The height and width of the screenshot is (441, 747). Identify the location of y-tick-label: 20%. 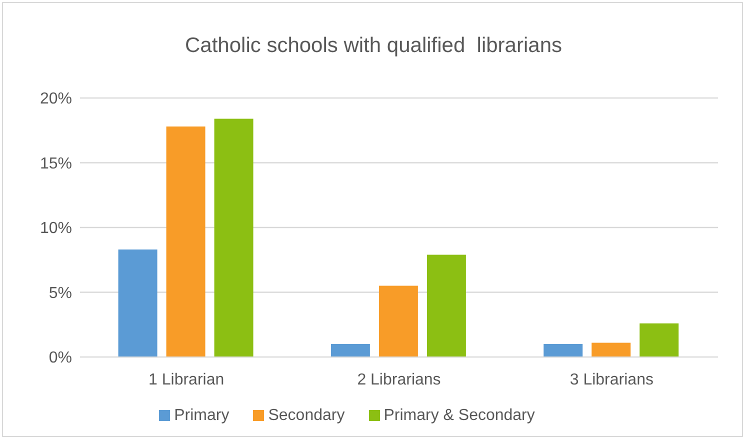
(56, 99).